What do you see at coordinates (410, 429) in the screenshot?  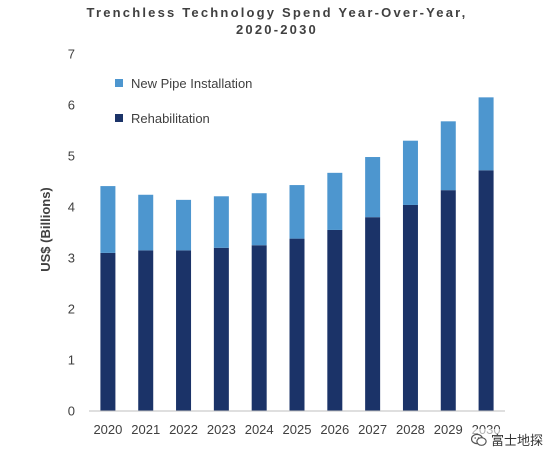 I see `x-tick-label: 2028` at bounding box center [410, 429].